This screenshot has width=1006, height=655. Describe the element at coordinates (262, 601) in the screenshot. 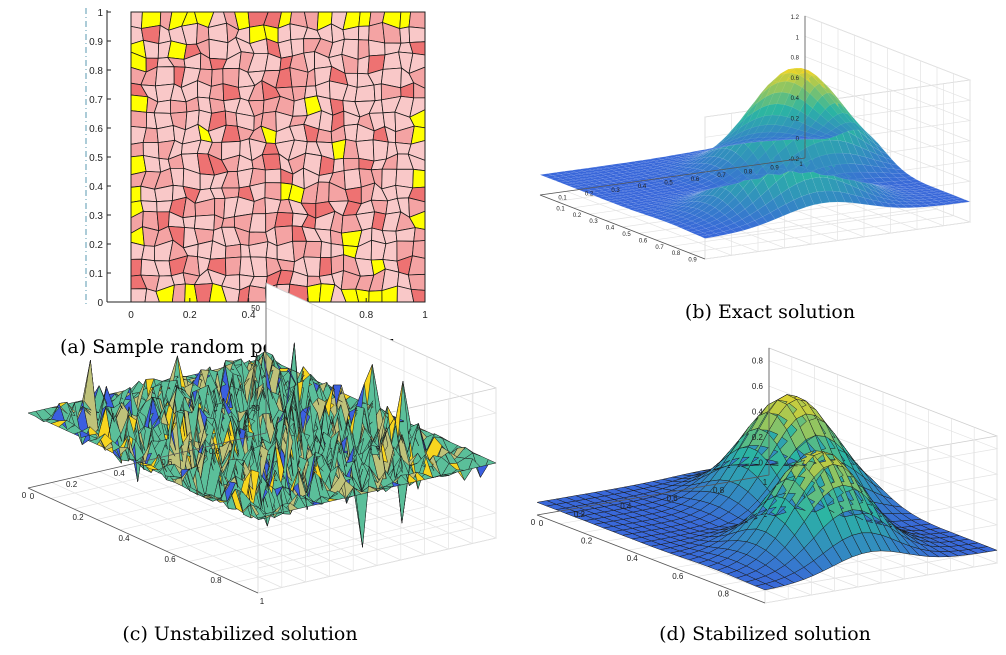

I see `x-tick-label: 1` at that location.